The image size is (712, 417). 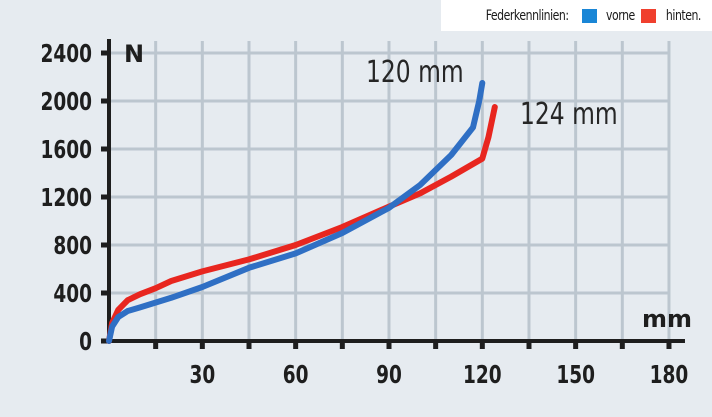 What do you see at coordinates (575, 375) in the screenshot?
I see `x-tick-label: 150` at bounding box center [575, 375].